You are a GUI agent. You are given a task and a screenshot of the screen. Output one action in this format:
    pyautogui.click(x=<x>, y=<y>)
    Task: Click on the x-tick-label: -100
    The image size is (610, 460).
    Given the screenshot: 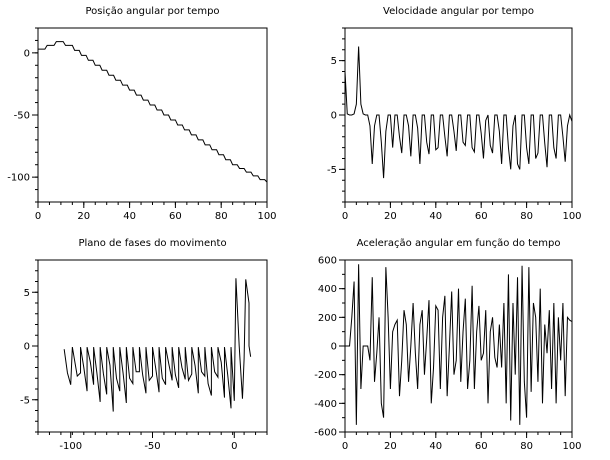 What is the action you would take?
    pyautogui.click(x=70, y=446)
    